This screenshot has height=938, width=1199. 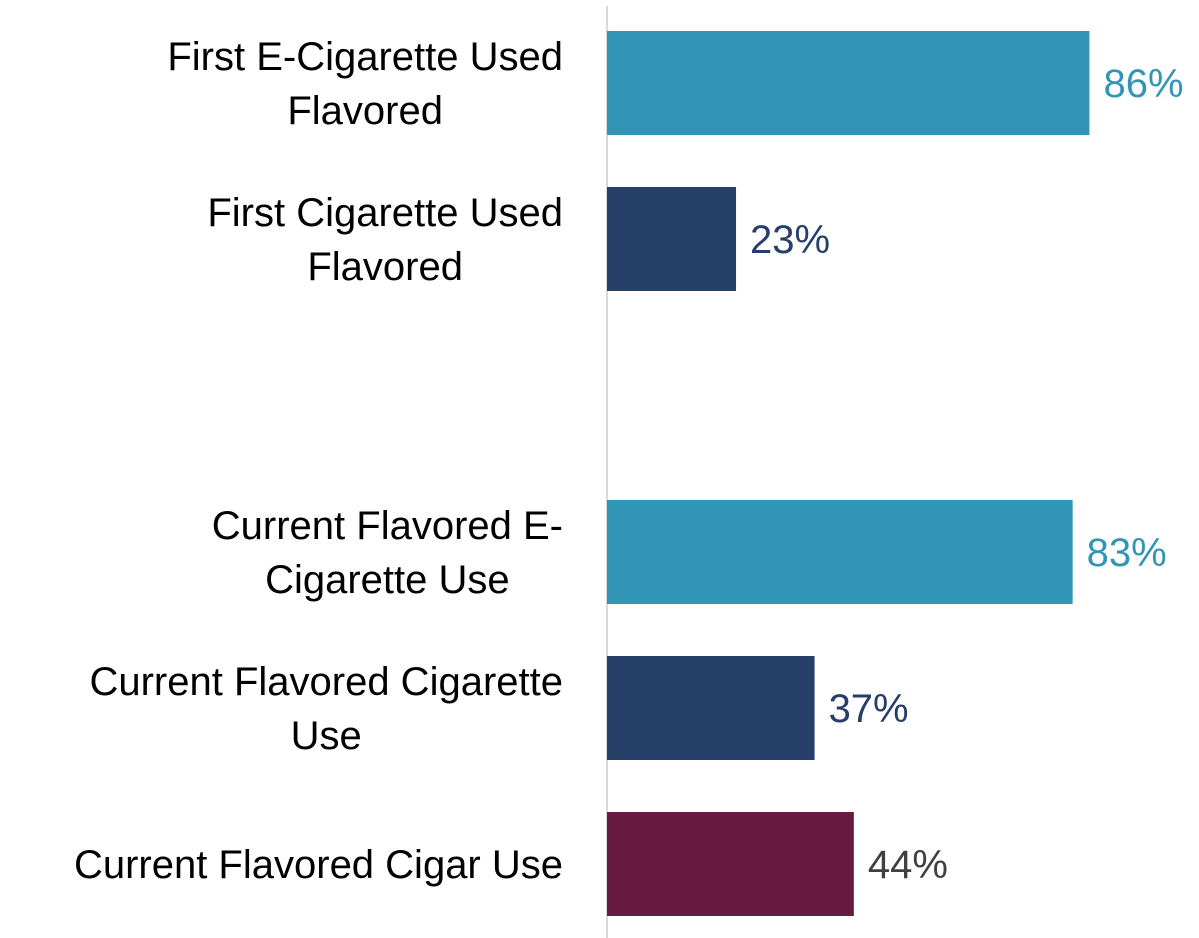 I want to click on category-label-1: First E-Cigarette Used Flavored, so click(x=365, y=84).